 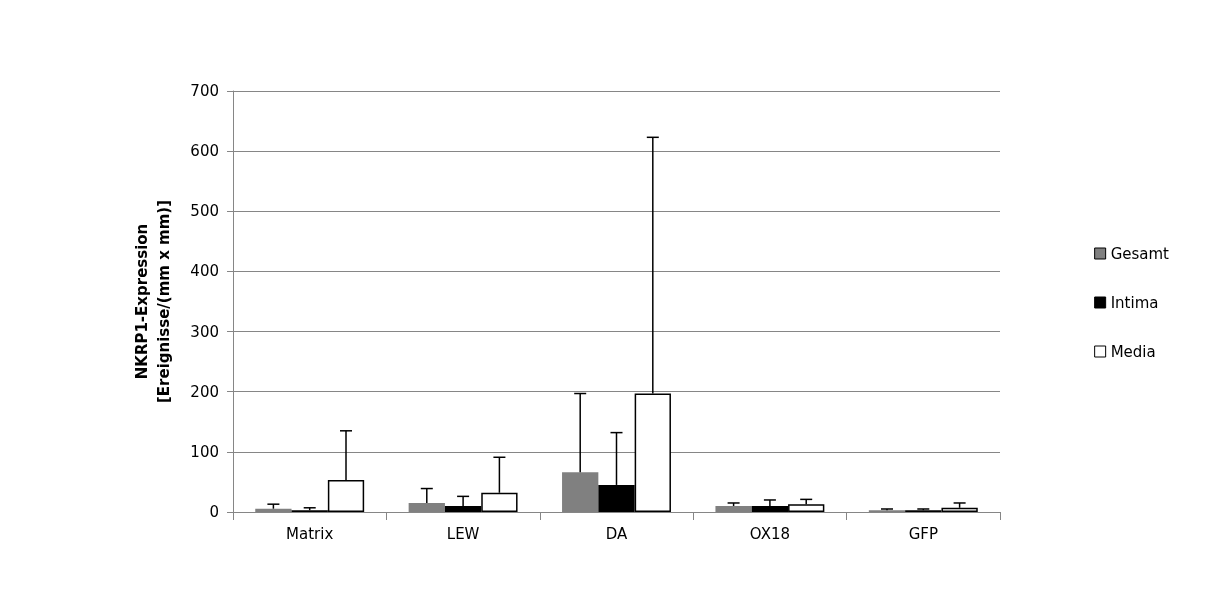 I want to click on x-tick-label: OX18, so click(x=770, y=533).